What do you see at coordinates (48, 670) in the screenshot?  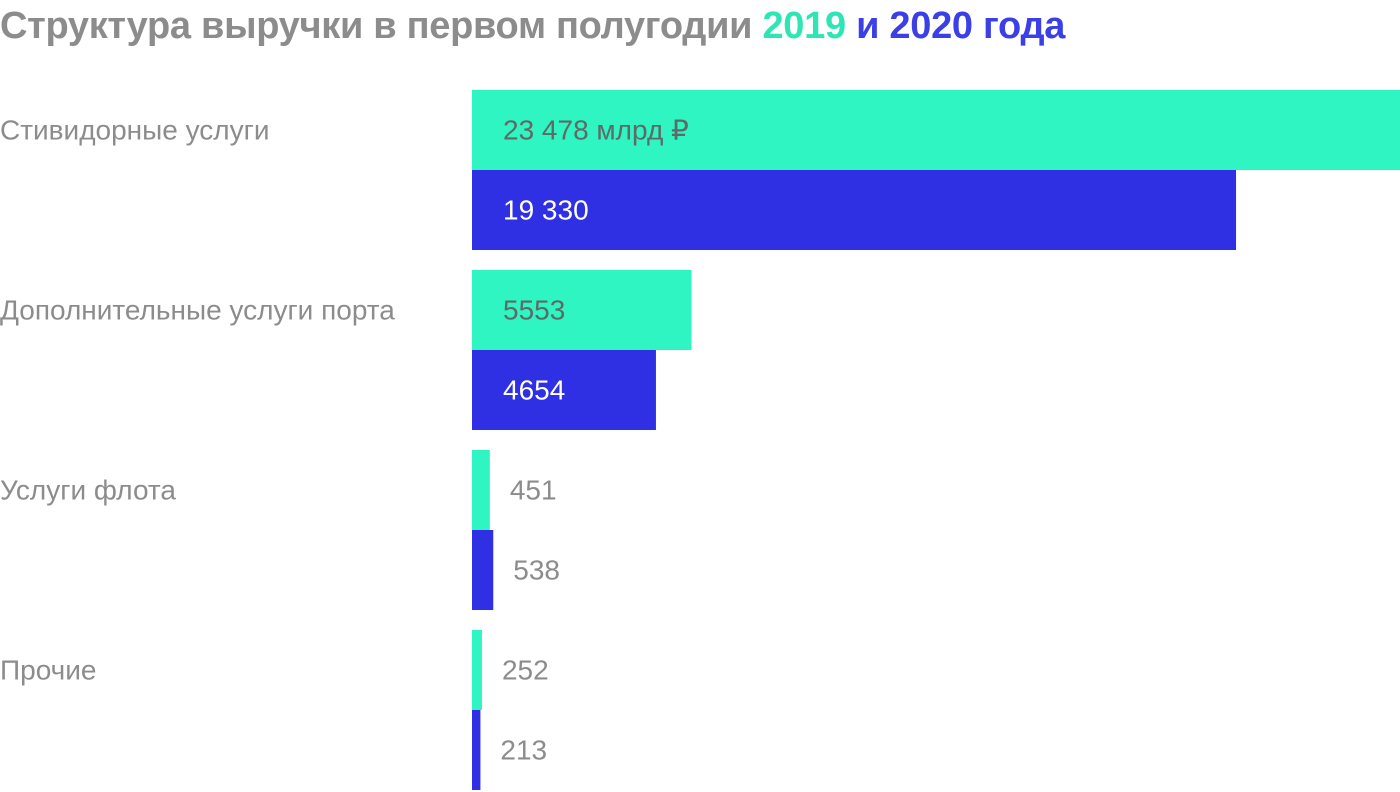 I see `category-label: Прочие` at bounding box center [48, 670].